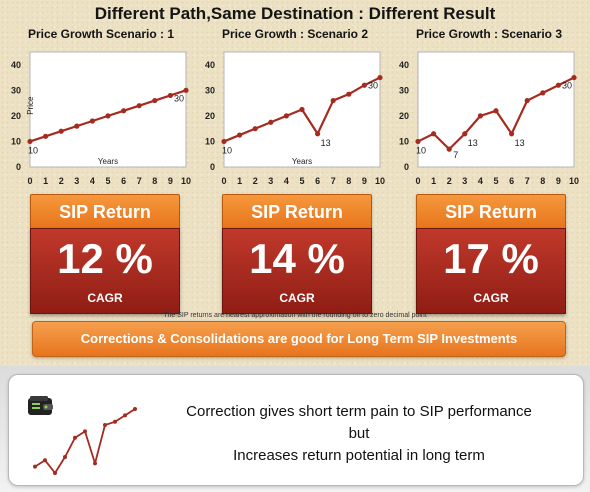  Describe the element at coordinates (302, 161) in the screenshot. I see `chart-2-xlabel: Years` at that location.